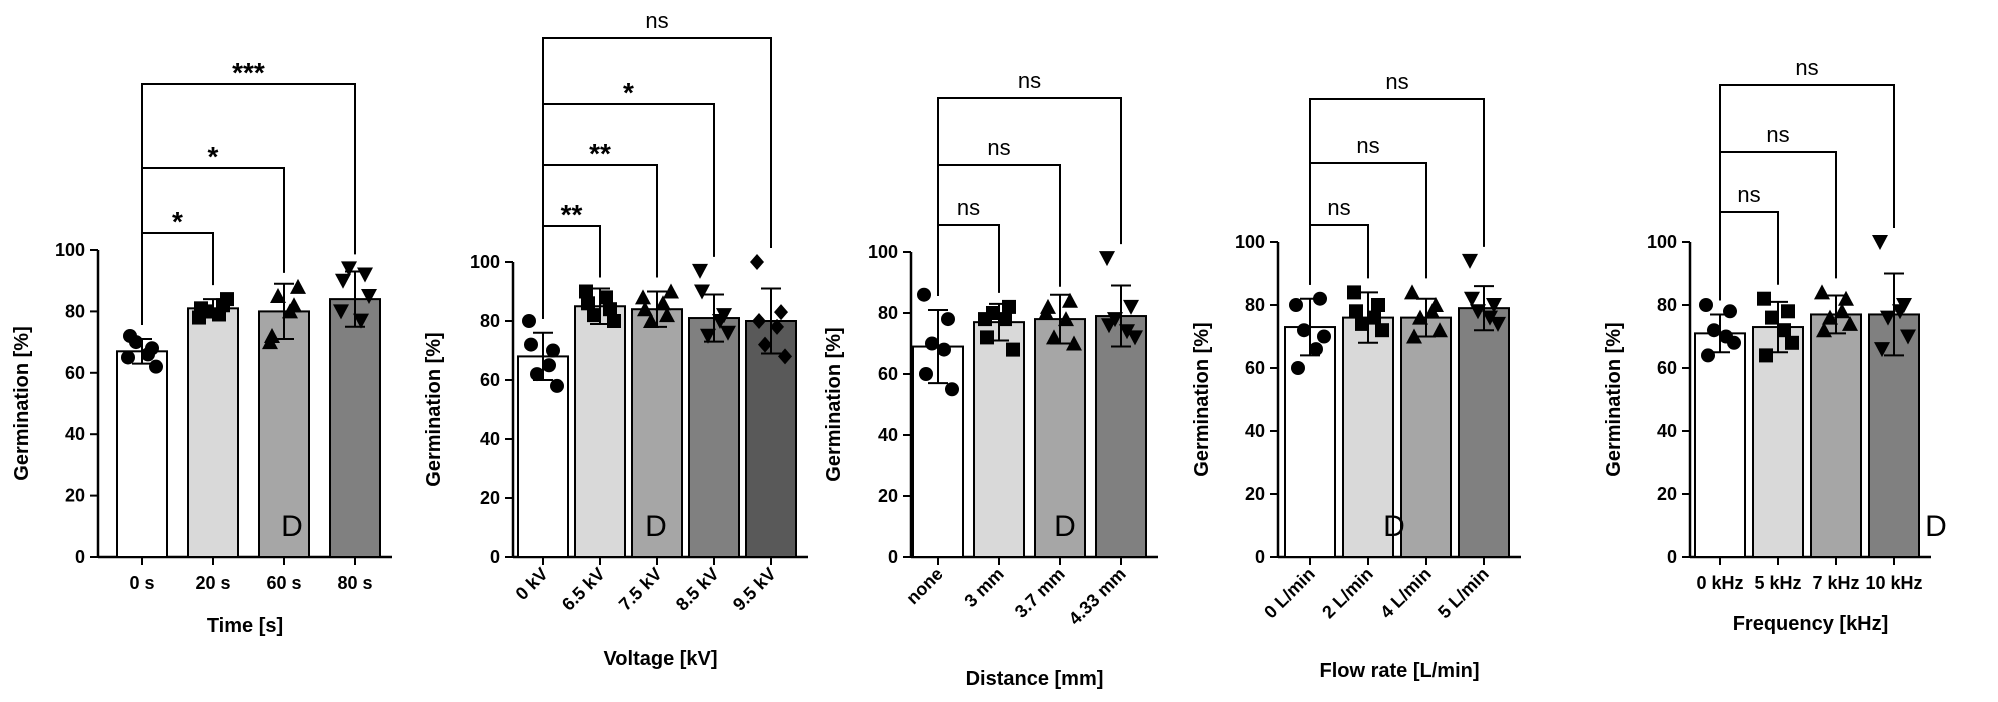 The height and width of the screenshot is (702, 1998). I want to click on x-tick-label: 6.5 kV, so click(583, 589).